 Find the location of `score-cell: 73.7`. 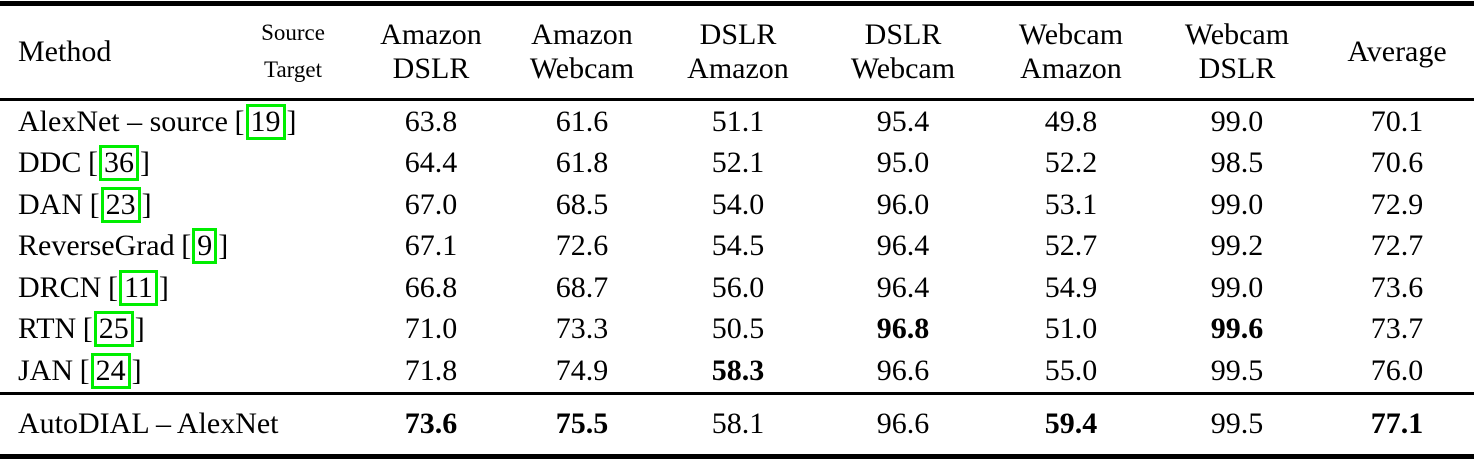

score-cell: 73.7 is located at coordinates (1397, 329).